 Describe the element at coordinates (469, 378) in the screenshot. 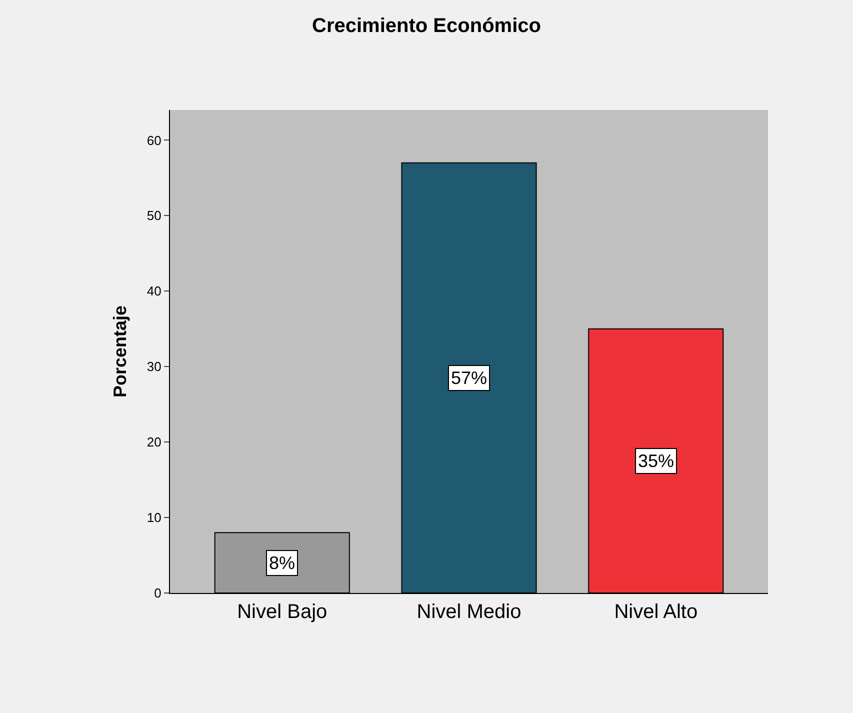

I see `data-label: 57%` at that location.